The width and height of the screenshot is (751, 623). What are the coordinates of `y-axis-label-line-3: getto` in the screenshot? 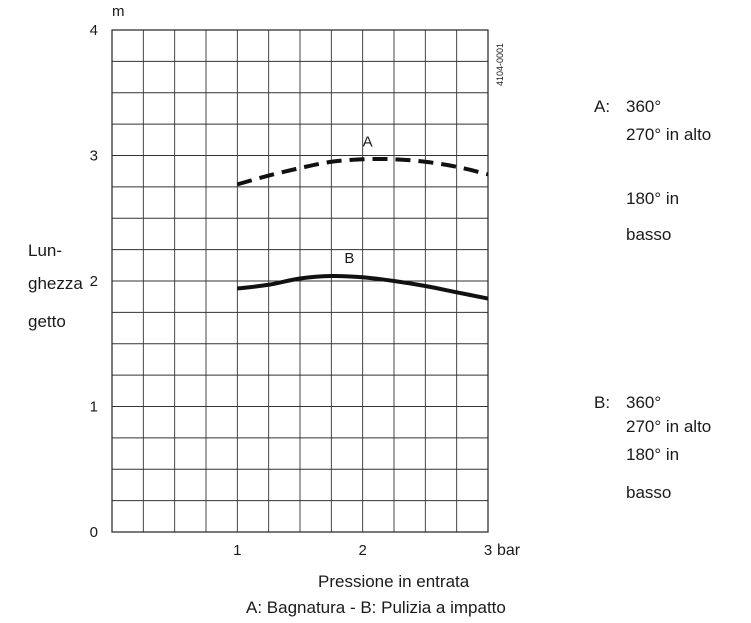 It's located at (47, 321).